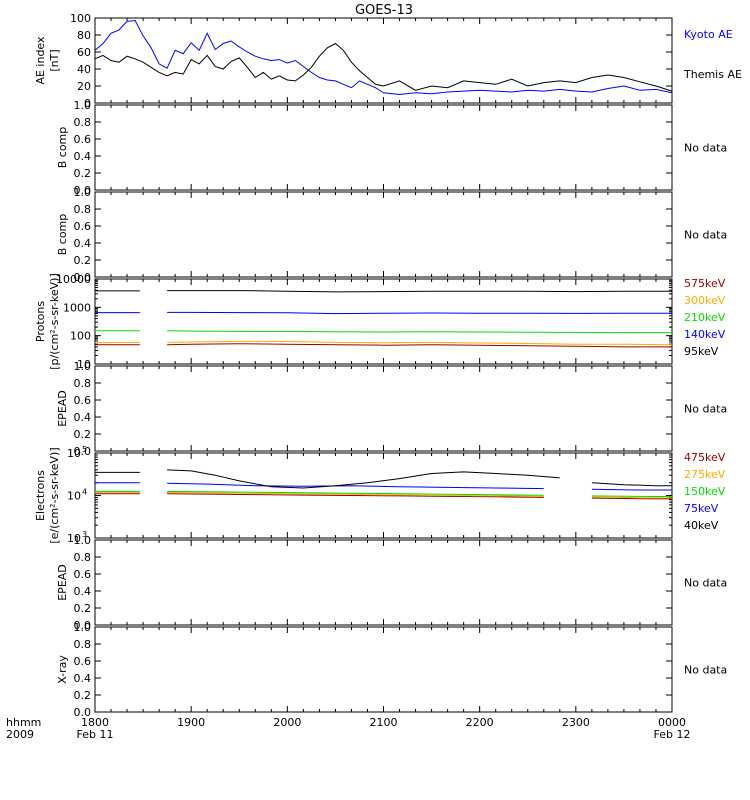  Describe the element at coordinates (705, 317) in the screenshot. I see `legend-entry: 210keV` at that location.